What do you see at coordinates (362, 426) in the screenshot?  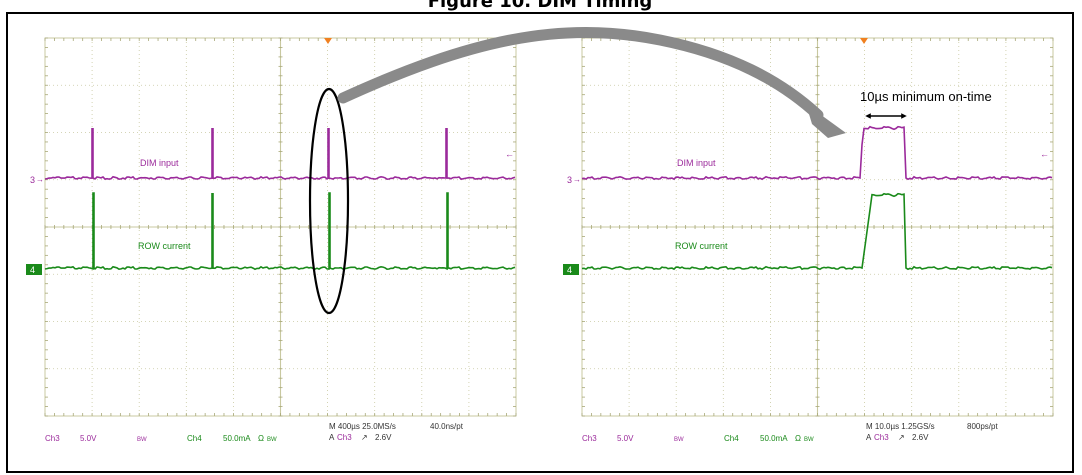 I see `left-timebase: M 400µs 25.0MS/s` at bounding box center [362, 426].